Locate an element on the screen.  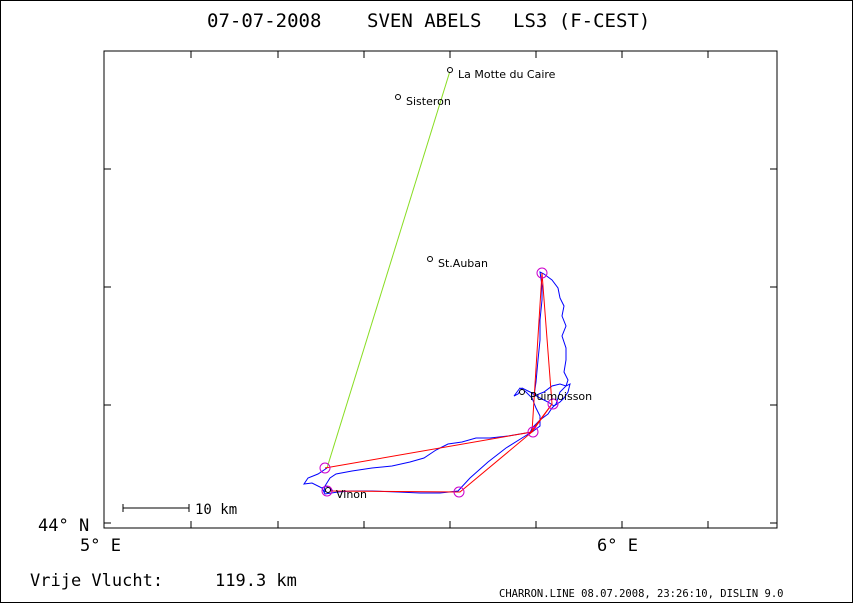
header-pilot: SVEN ABELS is located at coordinates (424, 21).